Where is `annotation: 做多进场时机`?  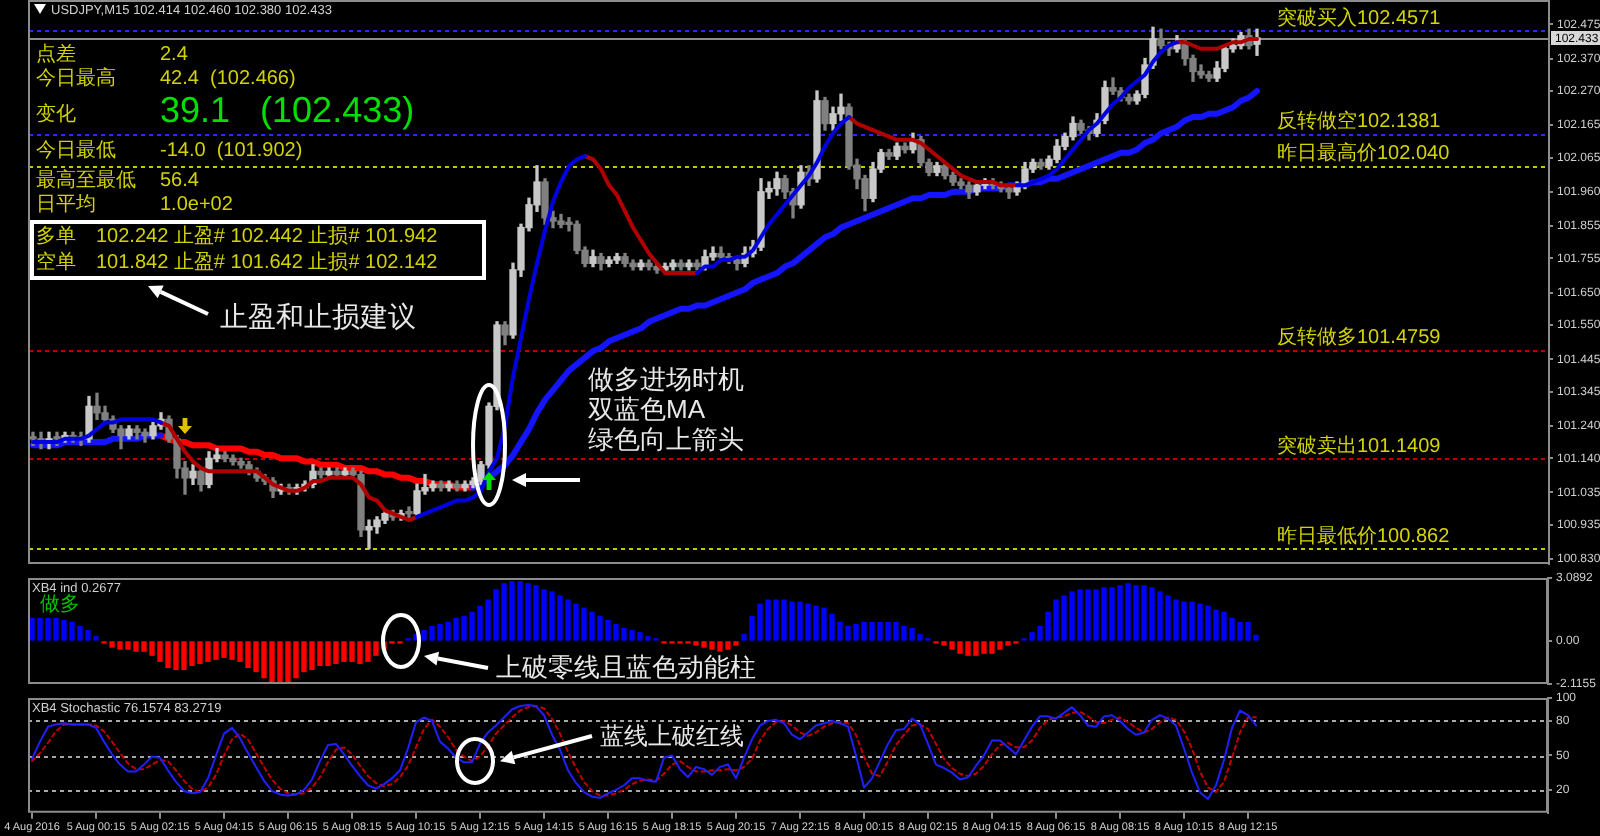
annotation: 做多进场时机 is located at coordinates (666, 379).